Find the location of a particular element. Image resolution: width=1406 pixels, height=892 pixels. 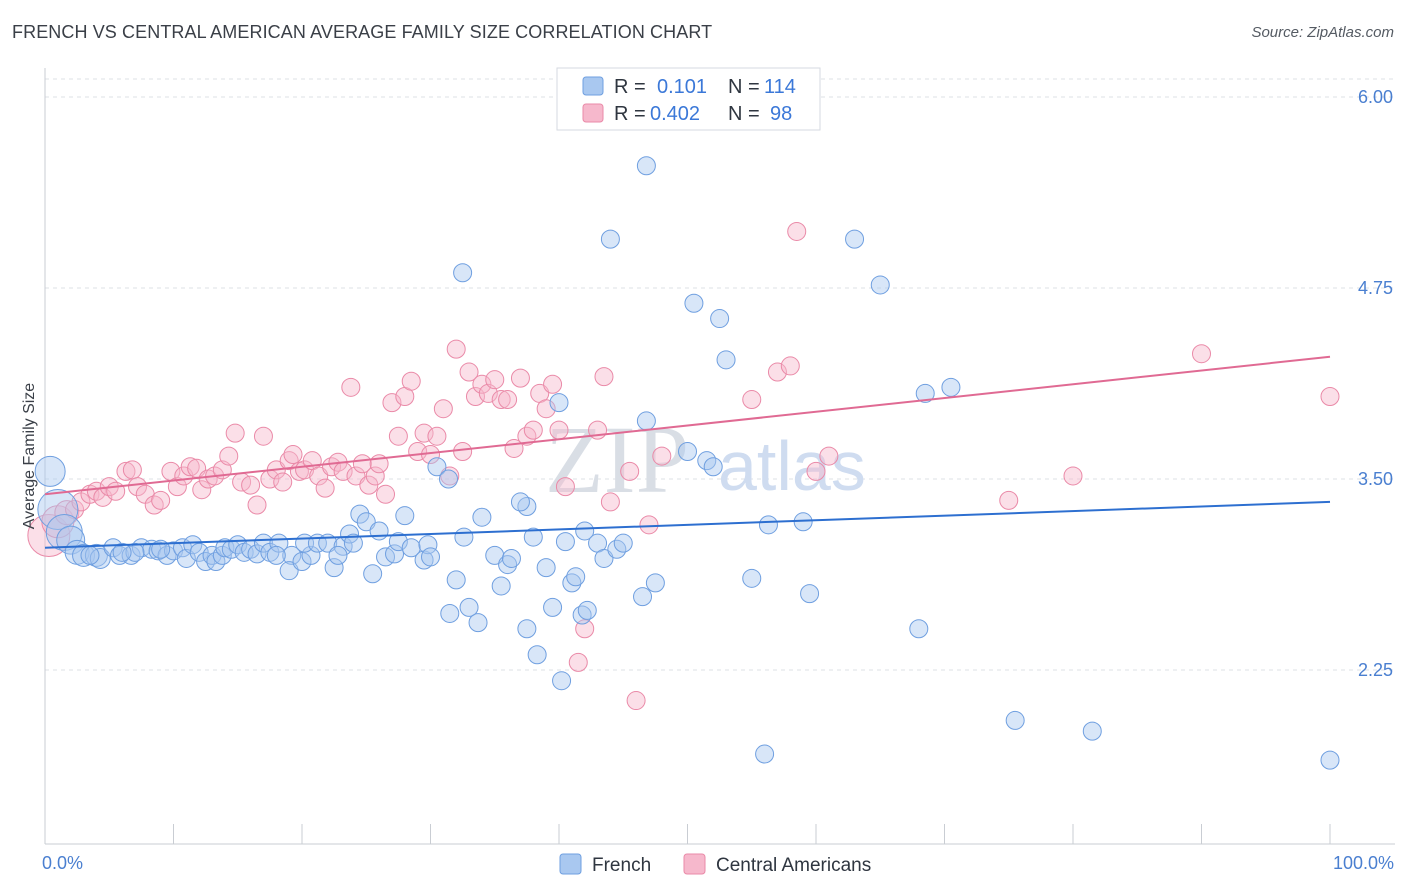

bottom-legend-french-label: French is located at coordinates (621, 865).